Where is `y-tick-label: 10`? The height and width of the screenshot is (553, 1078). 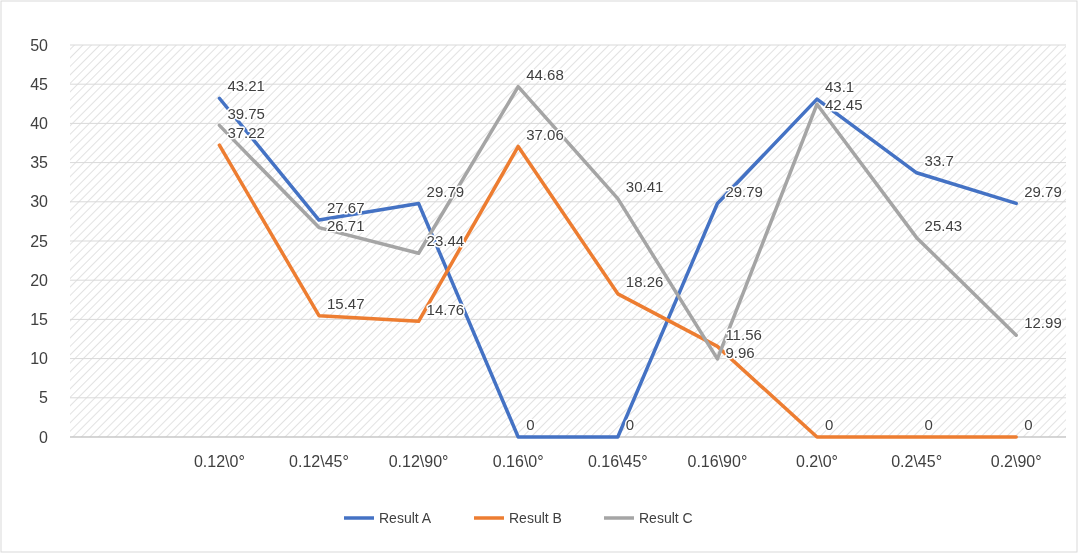 y-tick-label: 10 is located at coordinates (39, 359).